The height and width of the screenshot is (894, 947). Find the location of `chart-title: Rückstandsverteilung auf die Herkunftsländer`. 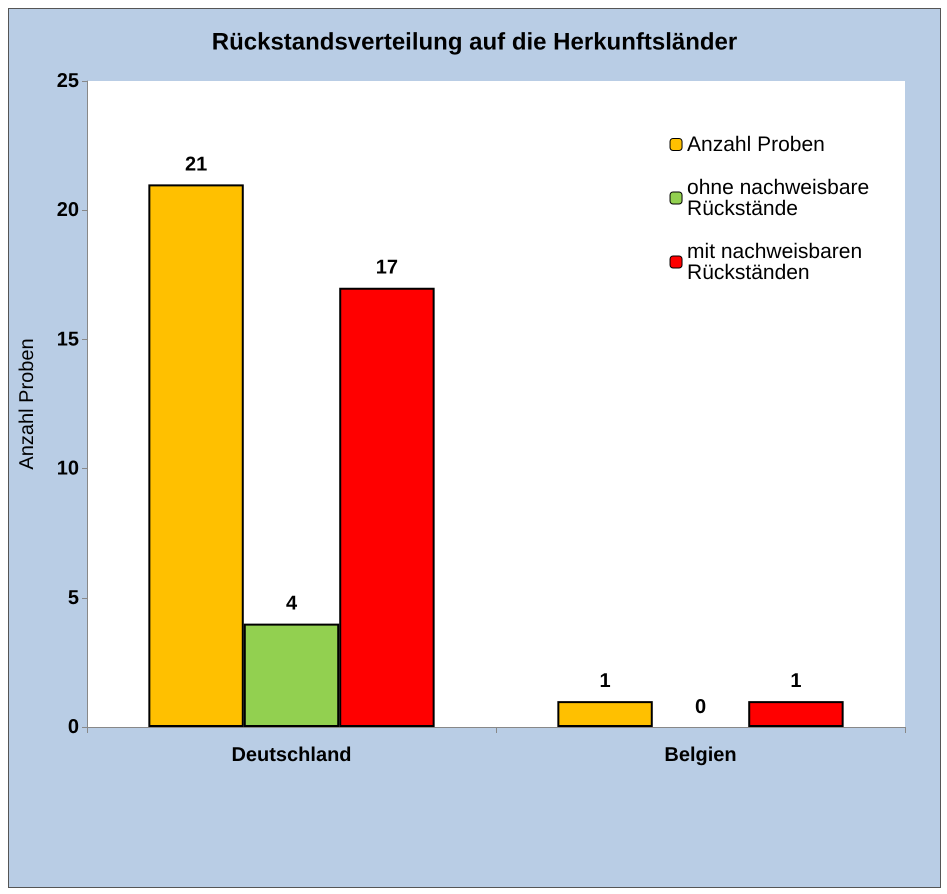

chart-title: Rückstandsverteilung auf die Herkunftsländer is located at coordinates (475, 42).